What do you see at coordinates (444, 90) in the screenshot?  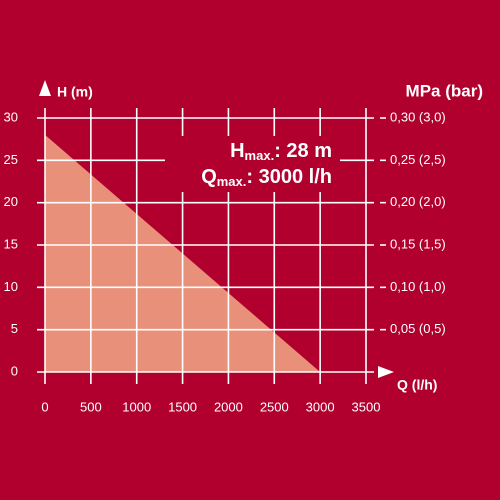 I see `y2-axis-label: MPa (bar)` at bounding box center [444, 90].